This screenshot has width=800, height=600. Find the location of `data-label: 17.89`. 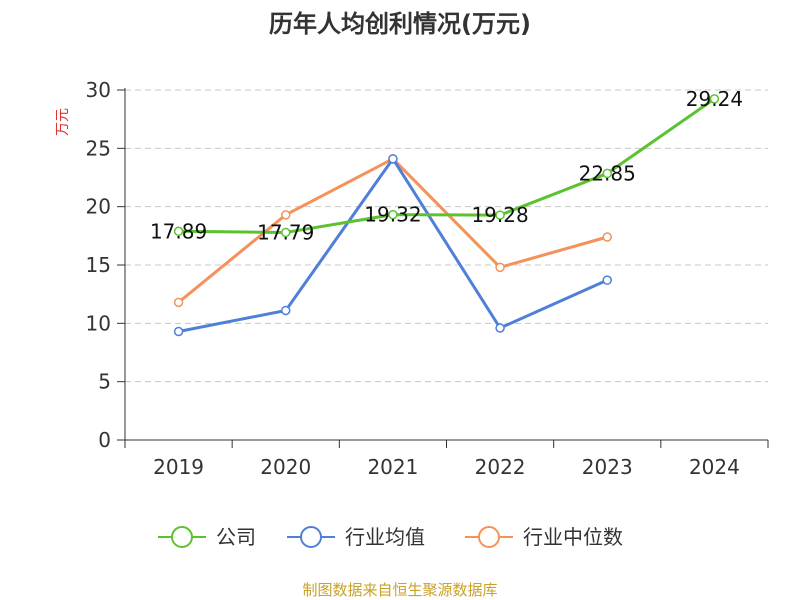

data-label: 17.89 is located at coordinates (178, 231).